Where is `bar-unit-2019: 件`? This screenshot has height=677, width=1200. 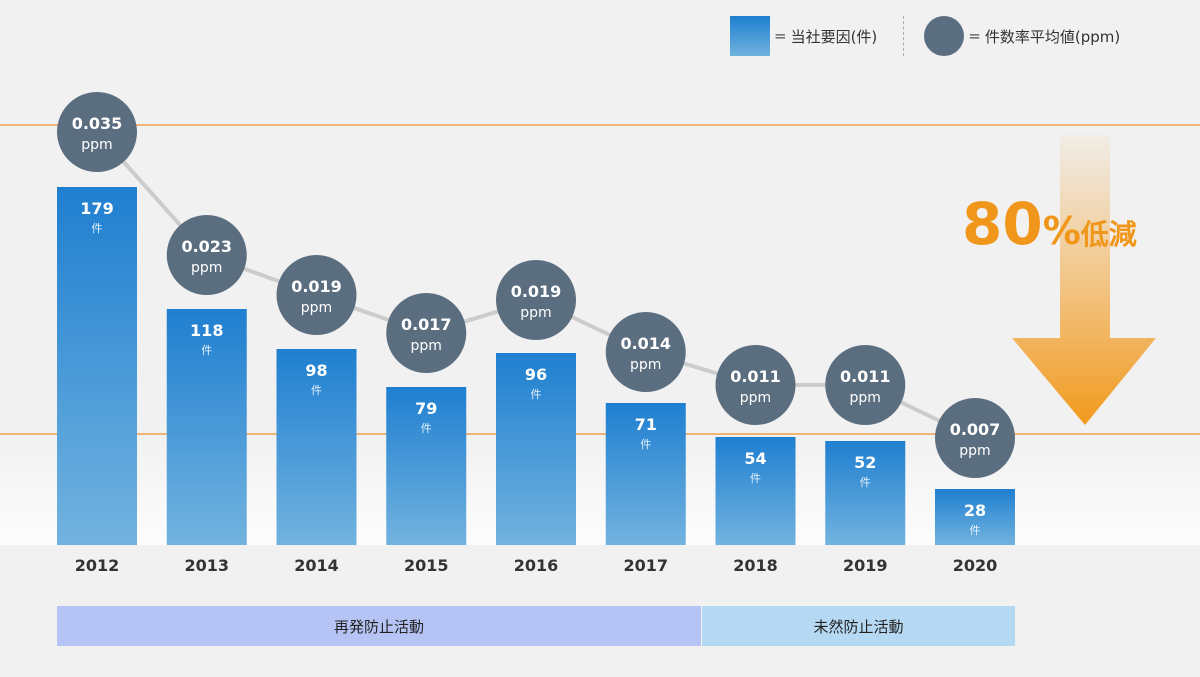
bar-unit-2019: 件 is located at coordinates (865, 482).